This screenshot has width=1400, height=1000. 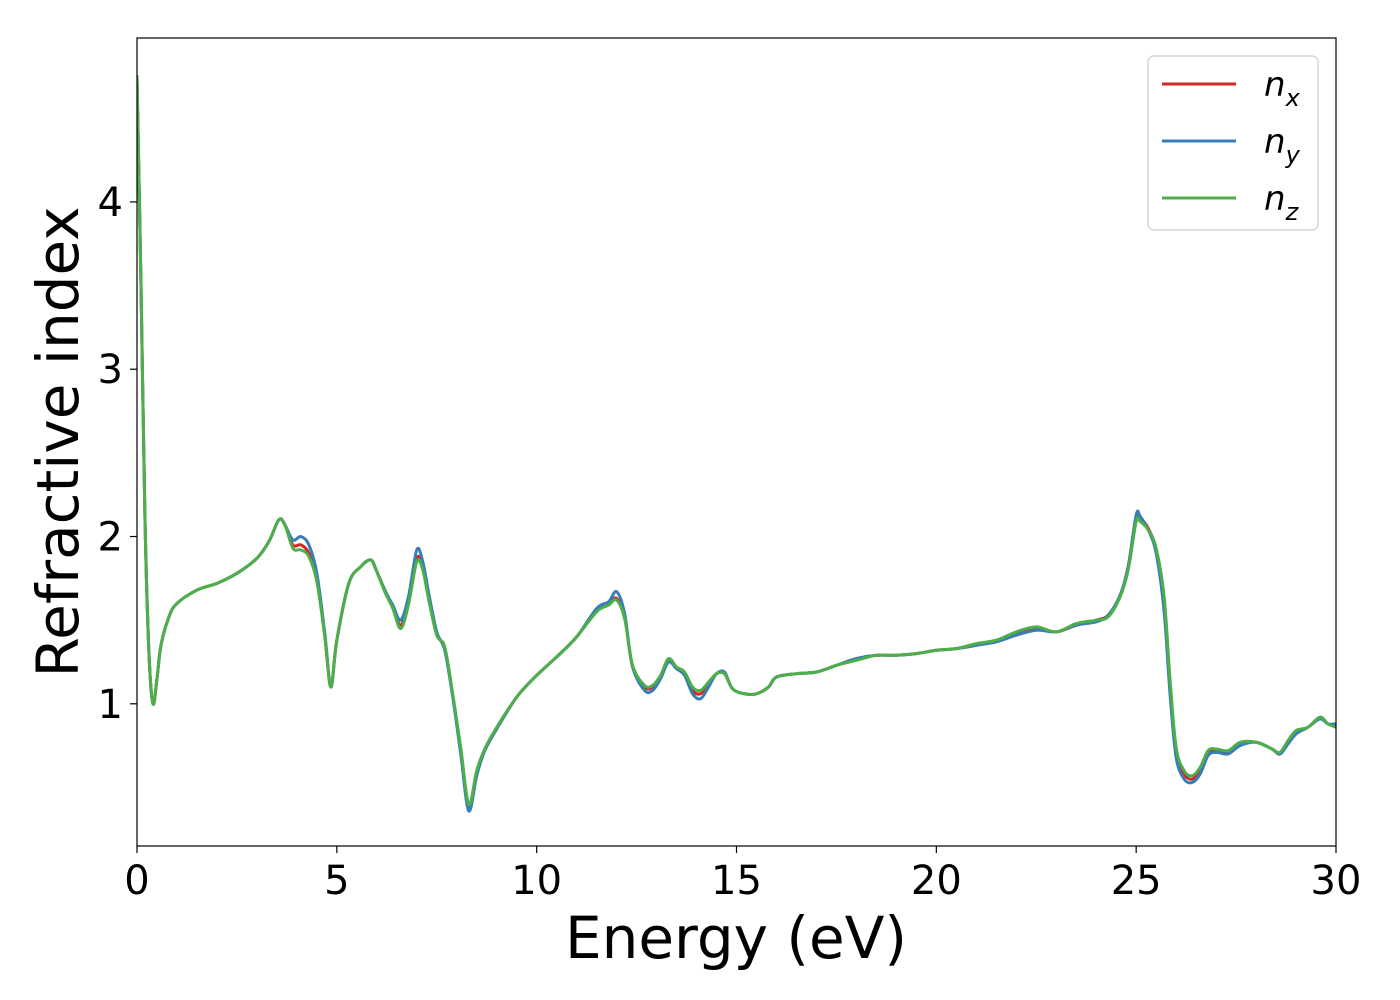 I want to click on legend-label-subscript: y, so click(x=1293, y=155).